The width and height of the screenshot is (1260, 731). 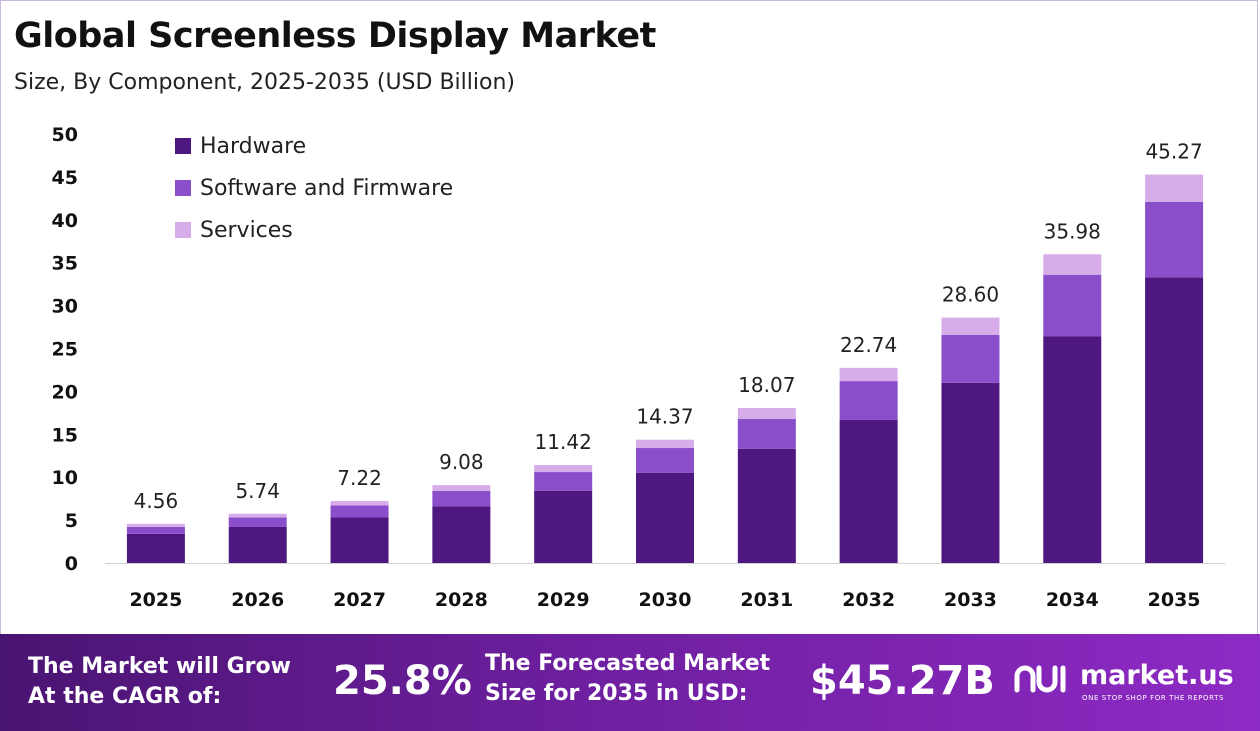 I want to click on bar-segment-software-and-firmware-2033, so click(x=970, y=358).